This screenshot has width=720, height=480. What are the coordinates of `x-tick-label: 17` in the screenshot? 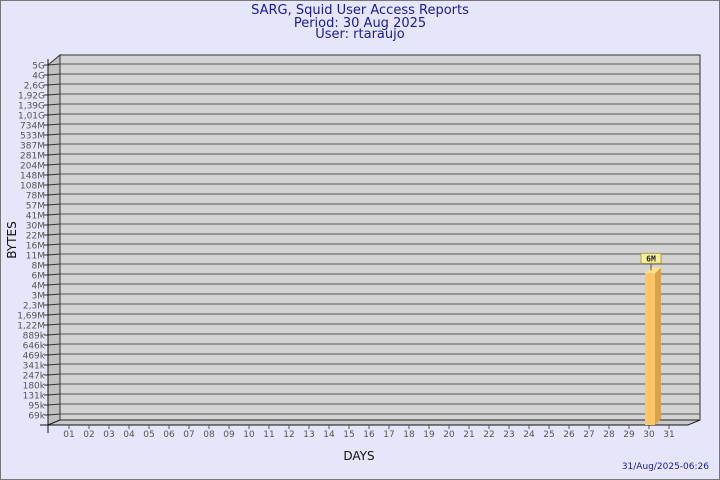 It's located at (388, 435).